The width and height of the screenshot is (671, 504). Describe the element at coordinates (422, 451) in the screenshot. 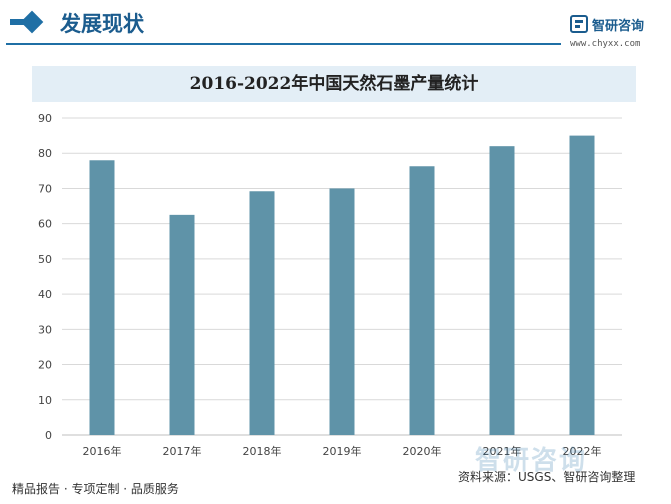

I see `x-tick-label: 2020年` at that location.